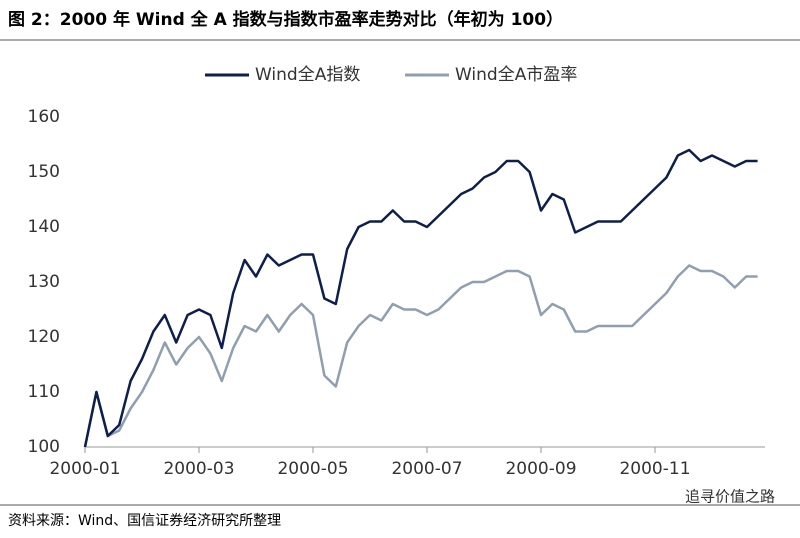 This screenshot has height=538, width=800. I want to click on x-tick-label: 2000-11, so click(654, 469).